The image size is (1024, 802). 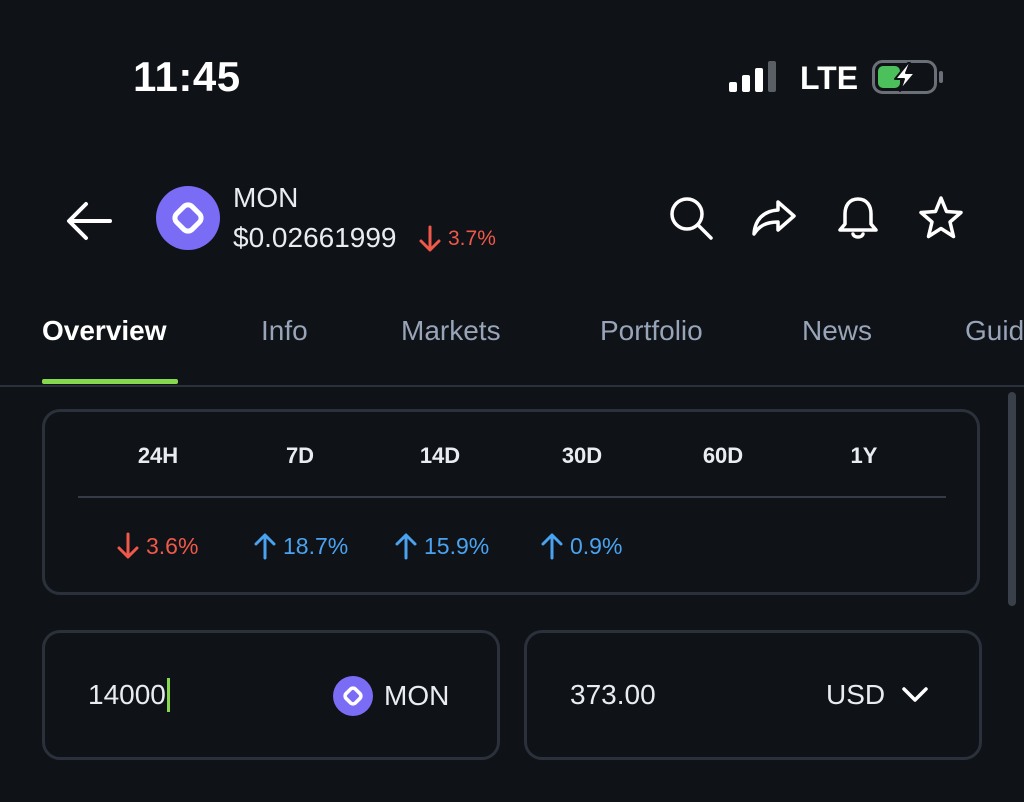 What do you see at coordinates (582, 455) in the screenshot?
I see `period-30d: 30D` at bounding box center [582, 455].